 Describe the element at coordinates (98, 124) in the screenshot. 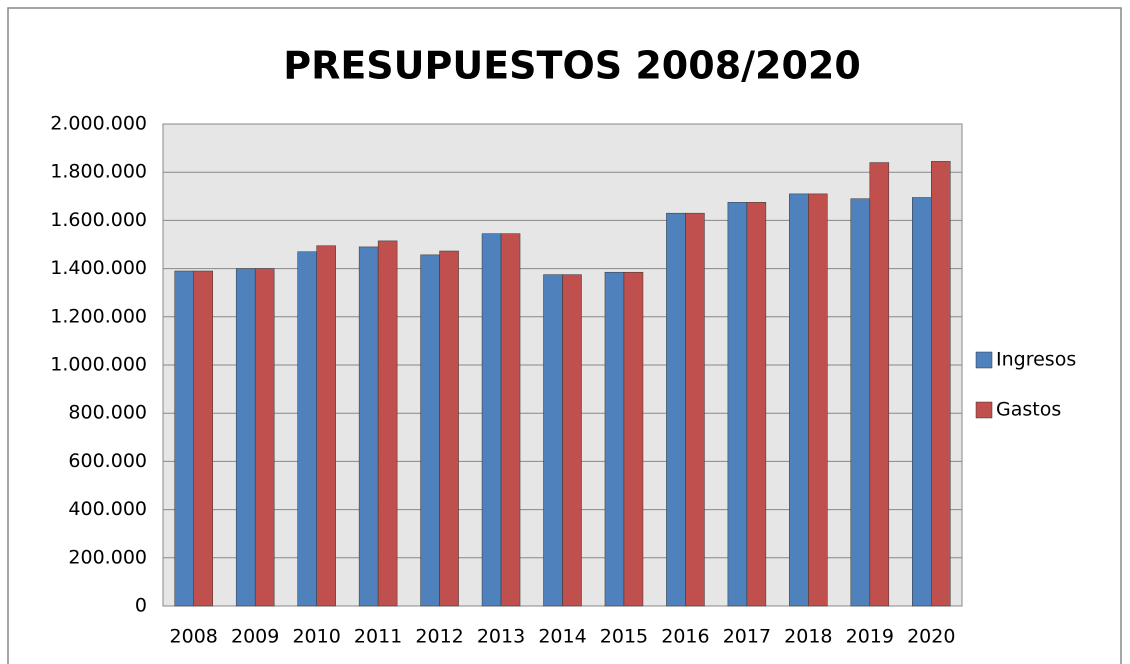

I see `y-tick-label: 2.000.000` at that location.